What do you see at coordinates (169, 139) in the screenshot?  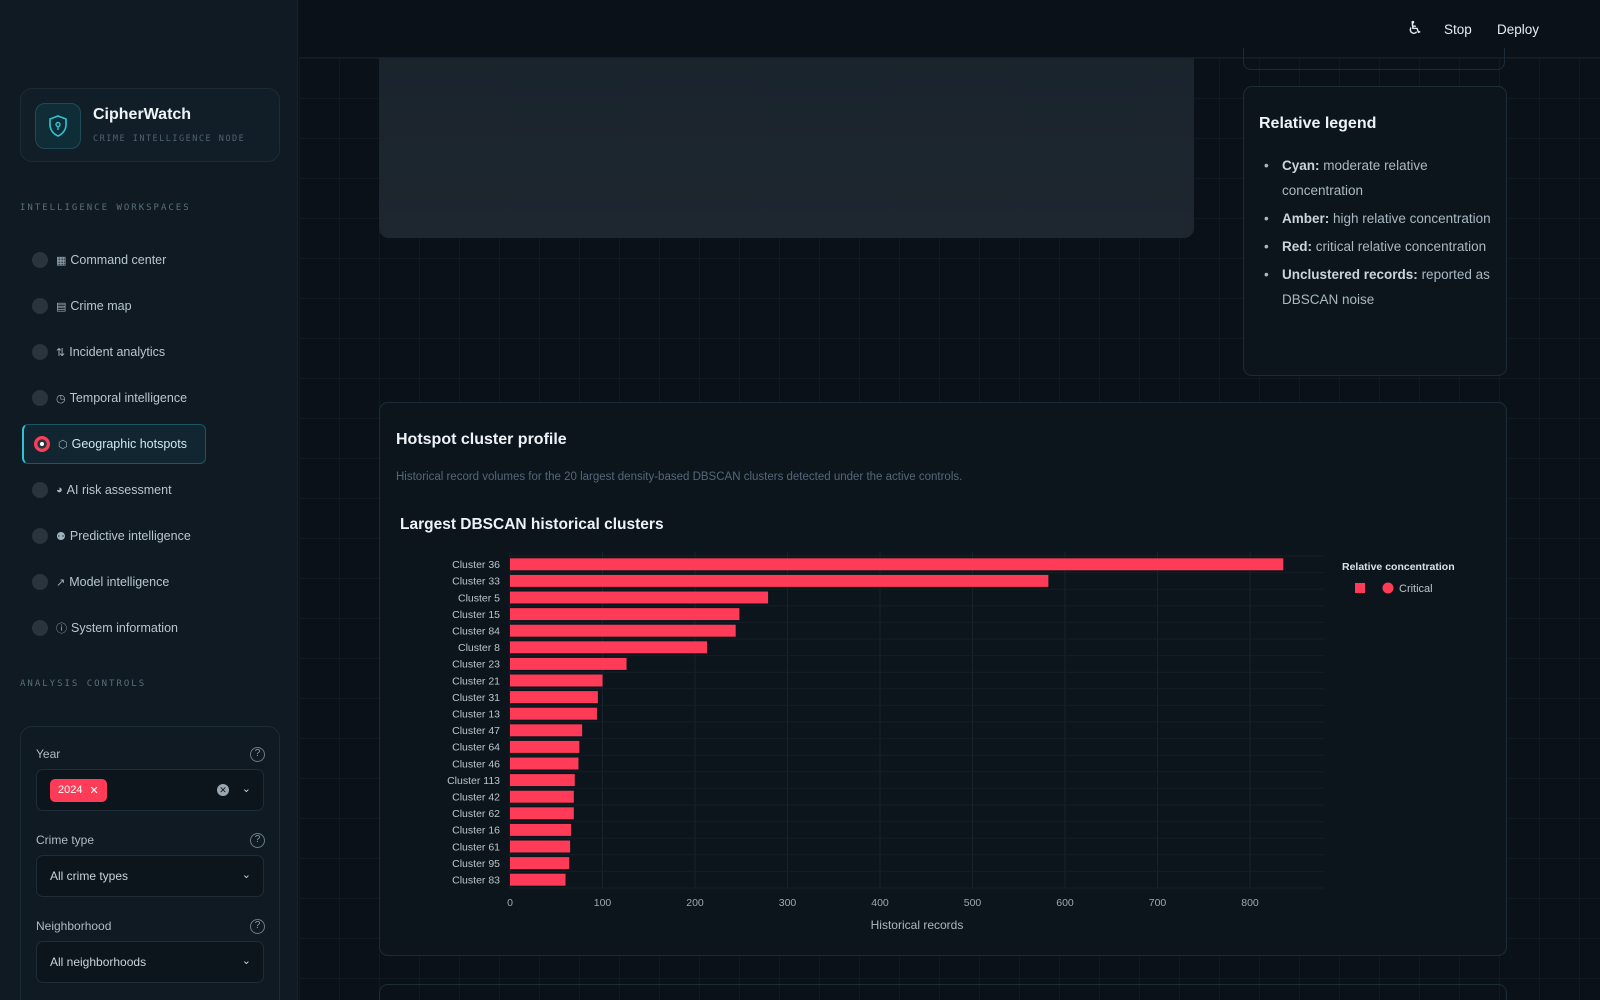 I see `brand-subtitle: CRIME INTELLIGENCE NODE` at bounding box center [169, 139].